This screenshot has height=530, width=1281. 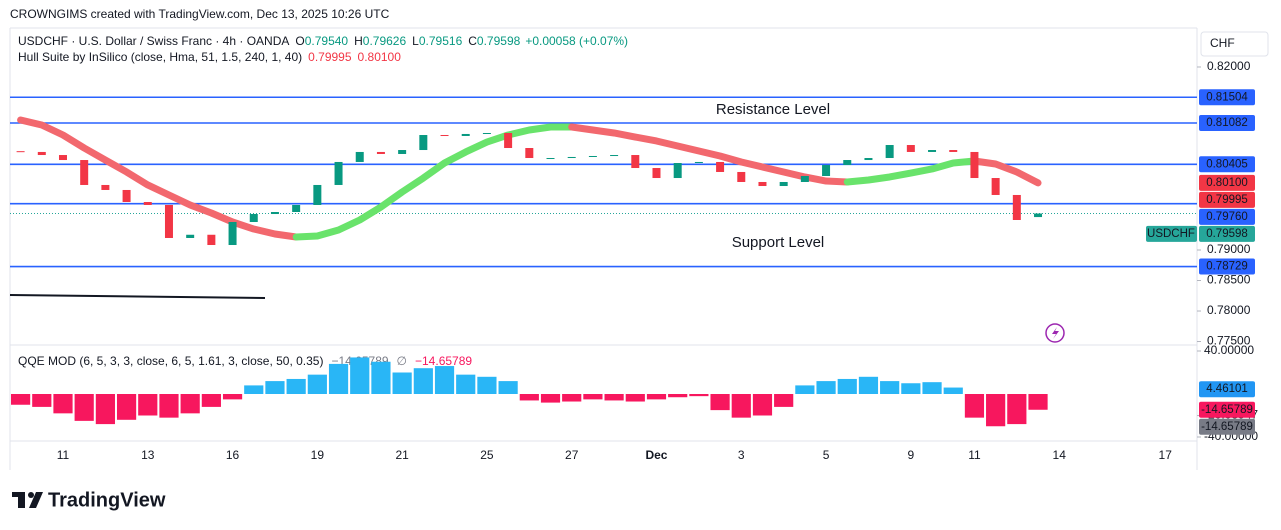 What do you see at coordinates (1227, 97) in the screenshot?
I see `price-badge-label: 0.81504` at bounding box center [1227, 97].